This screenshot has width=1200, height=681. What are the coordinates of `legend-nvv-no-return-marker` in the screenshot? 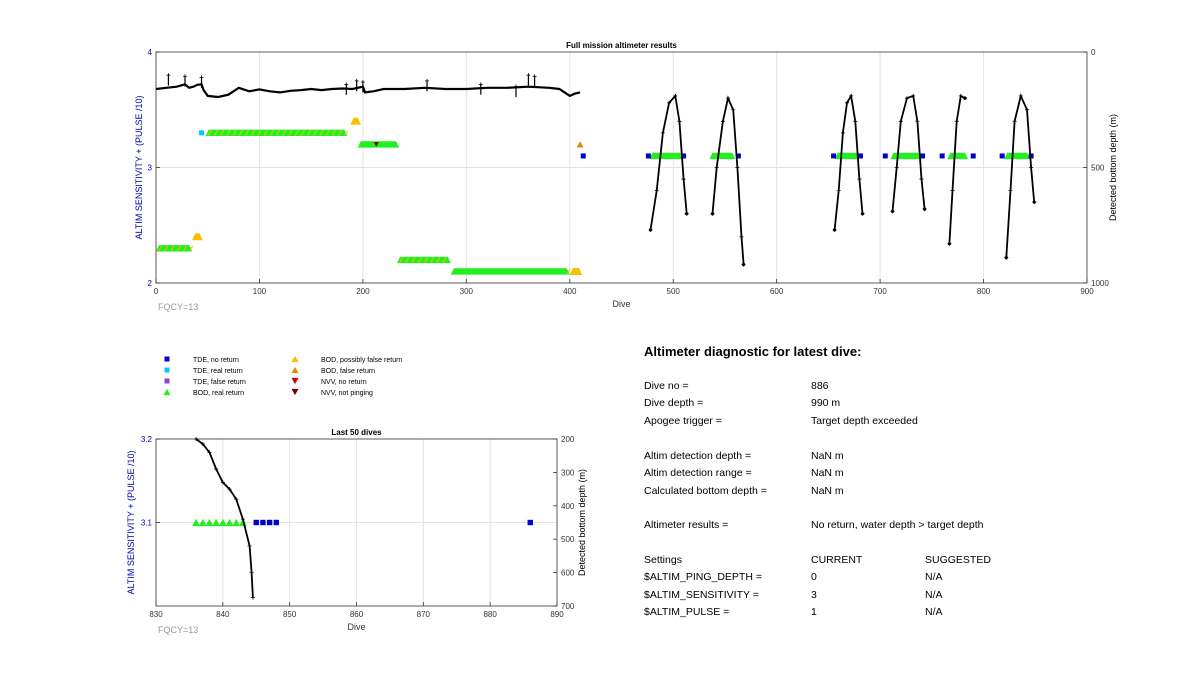 It's located at (295, 381).